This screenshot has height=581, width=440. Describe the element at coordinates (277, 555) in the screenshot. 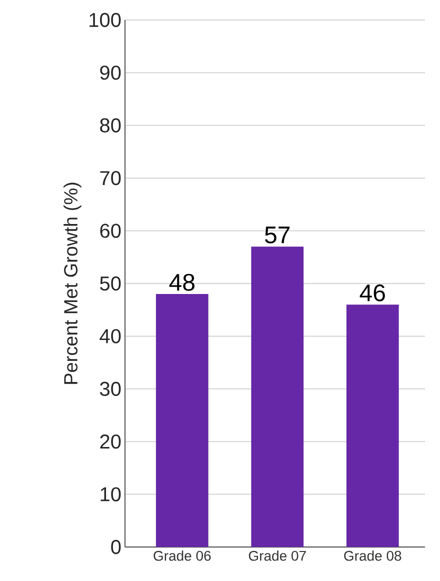

I see `x-tick-label: Grade 07` at that location.